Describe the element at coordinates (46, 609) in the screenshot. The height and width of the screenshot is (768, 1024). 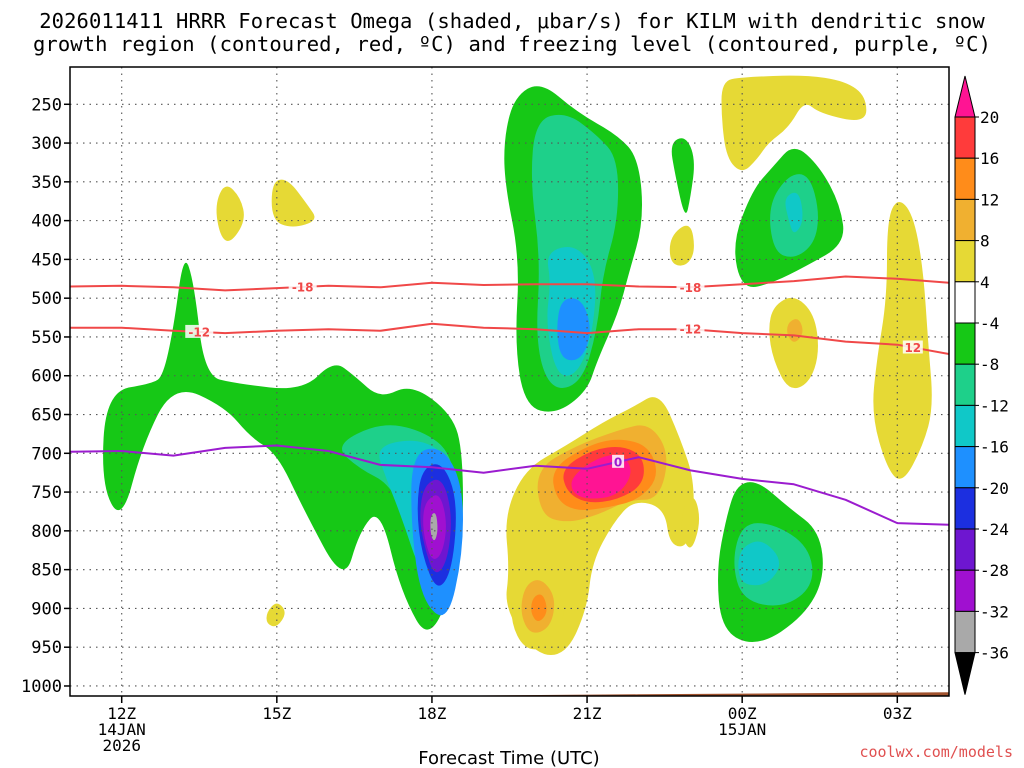
I see `y-tick-label-900: 900` at that location.